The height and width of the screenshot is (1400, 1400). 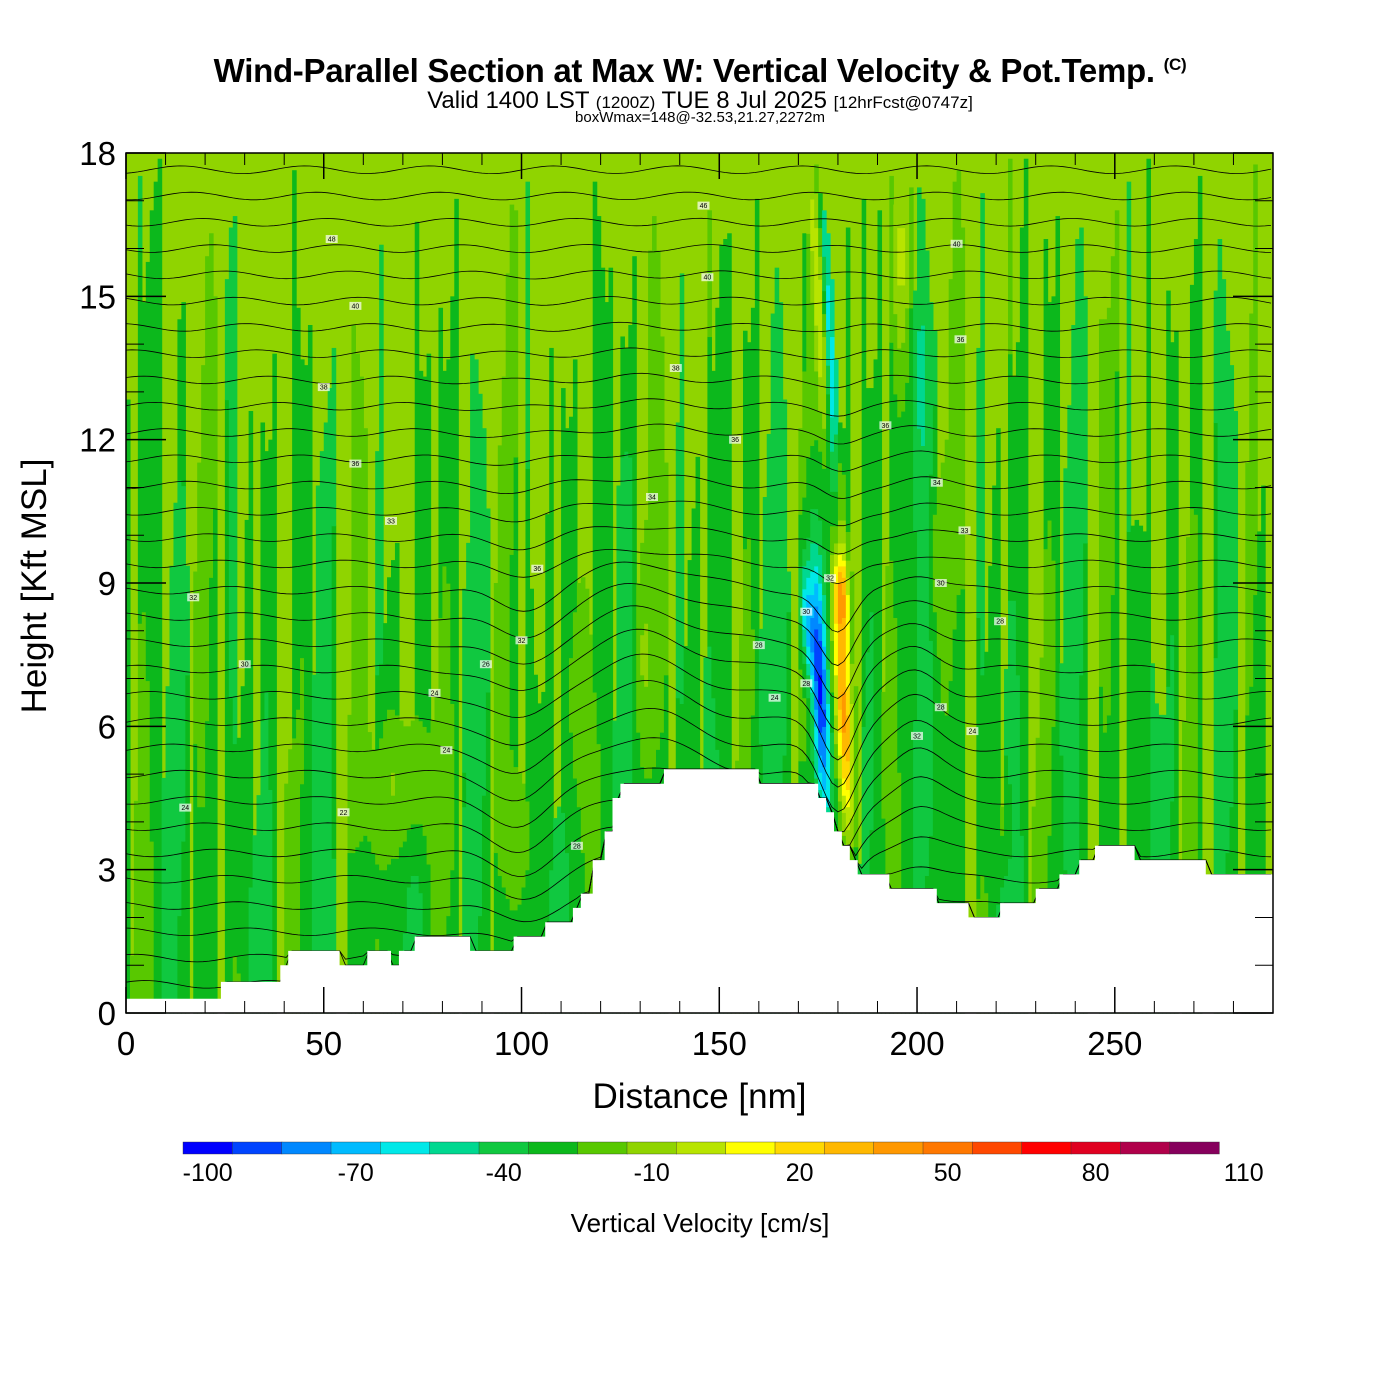 What do you see at coordinates (185, 807) in the screenshot?
I see `theta-contour-label: 24` at bounding box center [185, 807].